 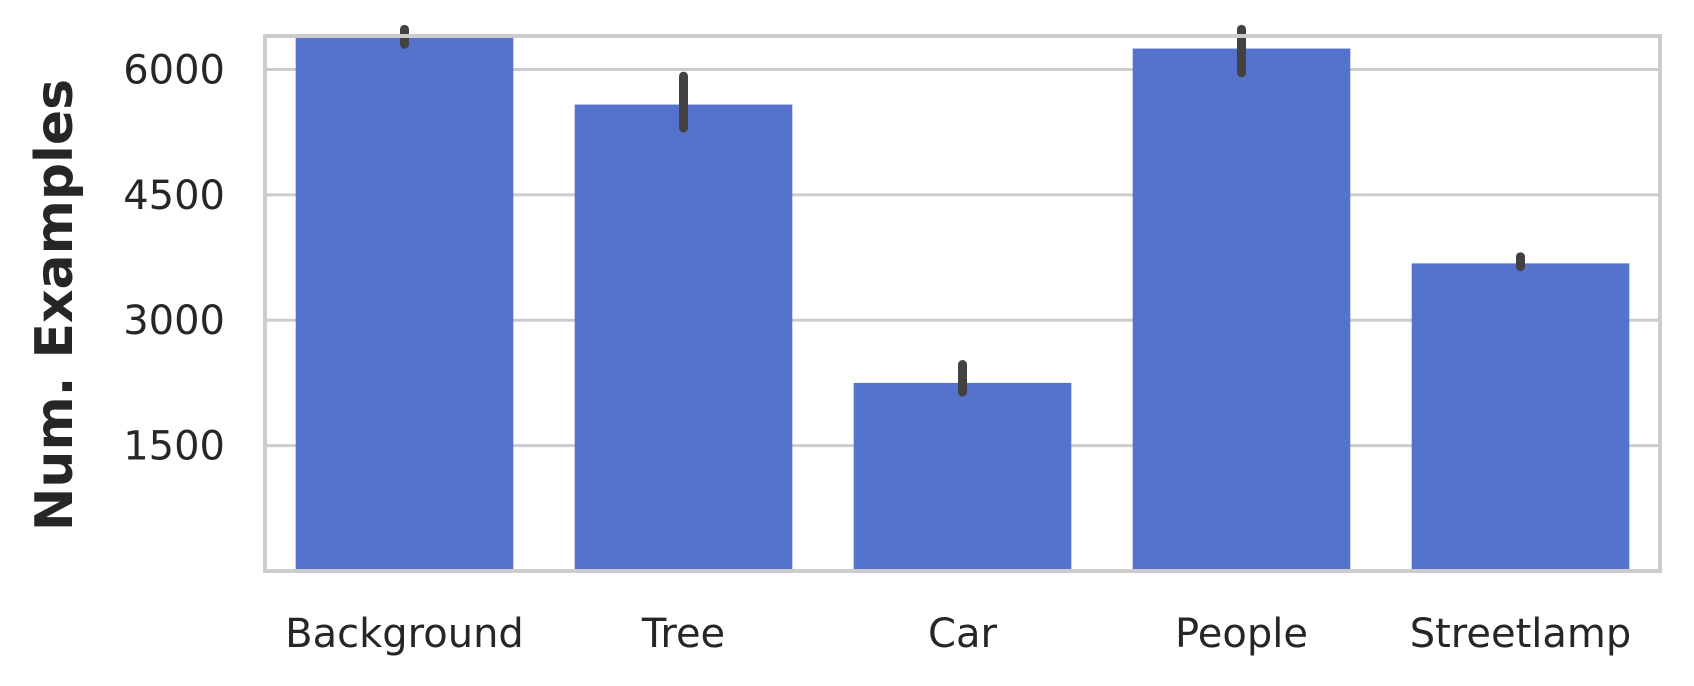 What do you see at coordinates (683, 634) in the screenshot?
I see `x-tick-label: Tree` at bounding box center [683, 634].